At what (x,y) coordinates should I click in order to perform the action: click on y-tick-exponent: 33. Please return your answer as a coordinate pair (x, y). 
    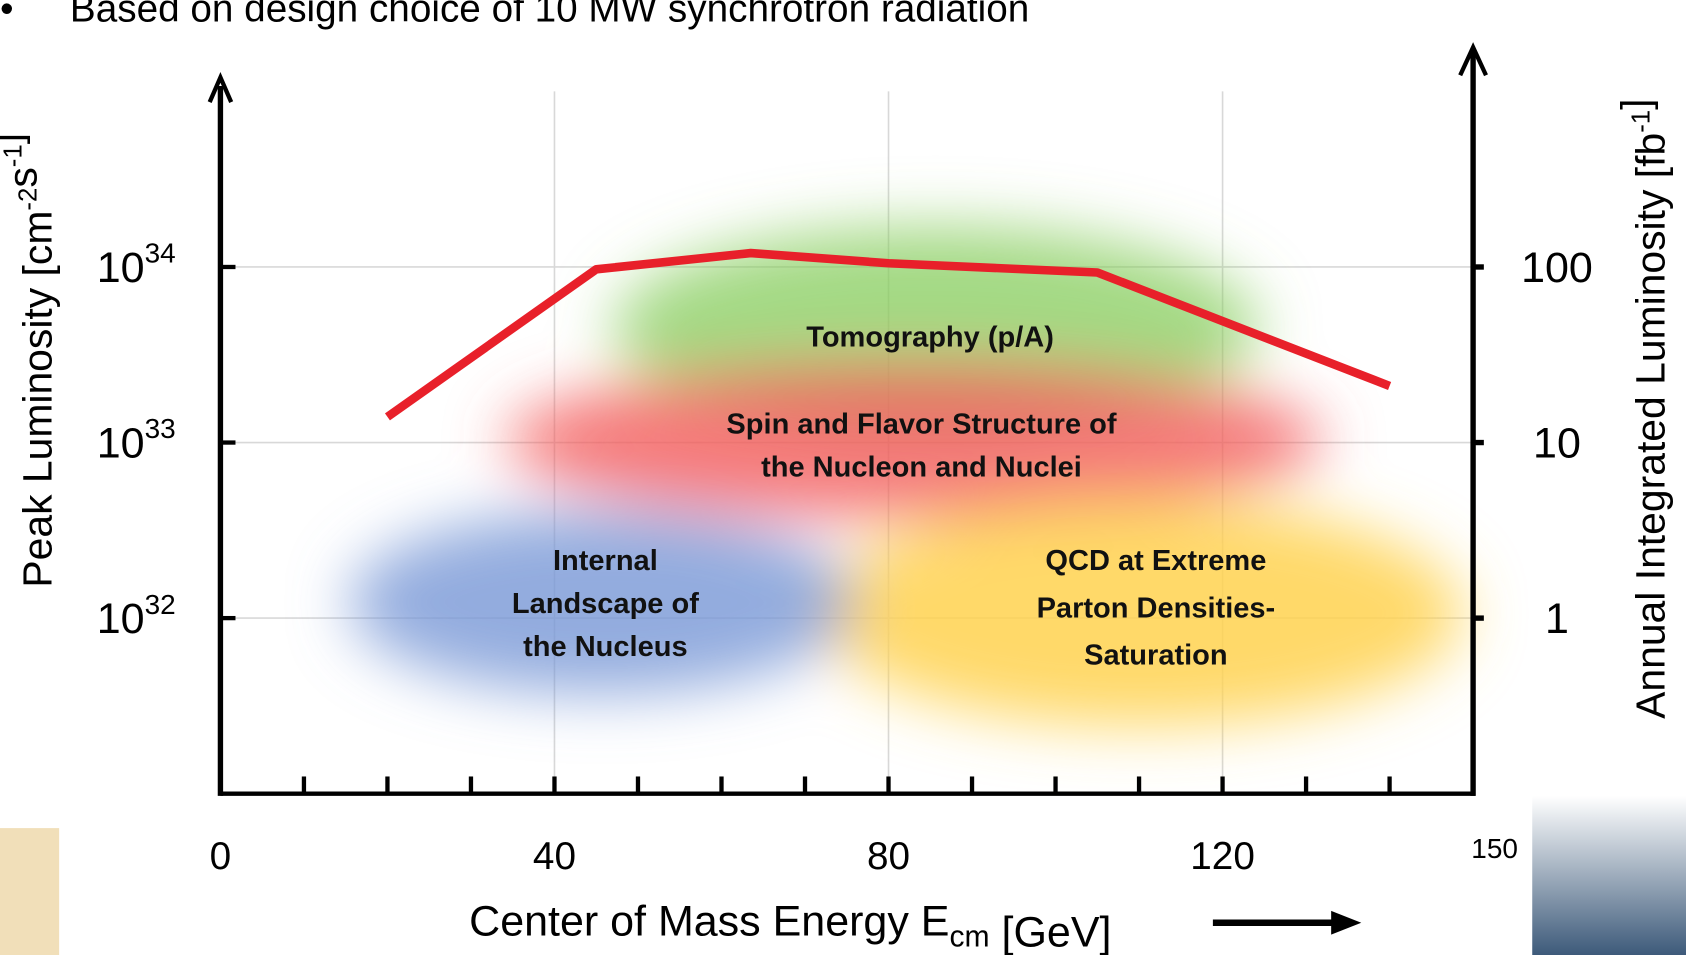
    Looking at the image, I should click on (160, 428).